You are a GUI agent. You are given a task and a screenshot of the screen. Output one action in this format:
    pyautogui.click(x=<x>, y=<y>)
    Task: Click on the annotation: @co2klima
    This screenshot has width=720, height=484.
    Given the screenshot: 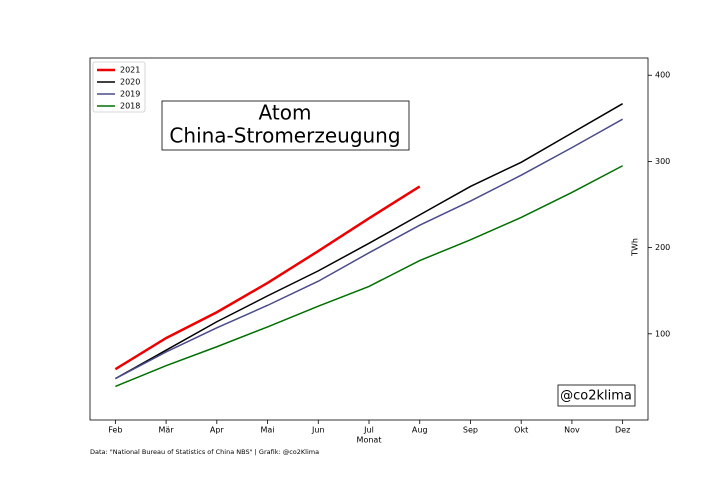 What is the action you would take?
    pyautogui.click(x=596, y=396)
    